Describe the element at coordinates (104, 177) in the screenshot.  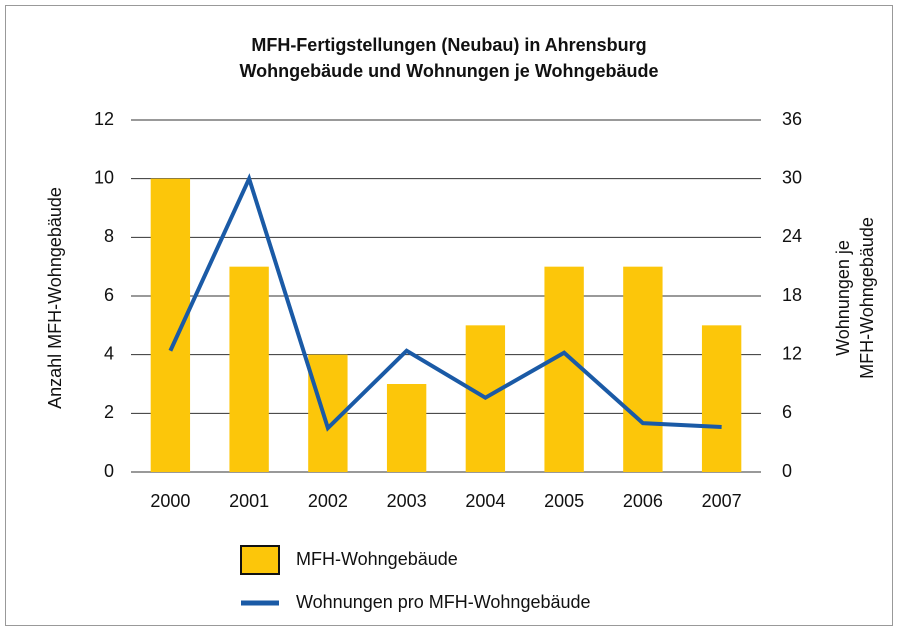
I see `y-tick-label: 10` at that location.